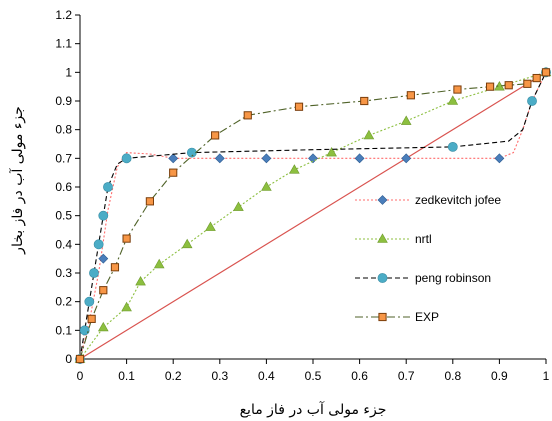  I want to click on x-tick-label: 0.7, so click(406, 376).